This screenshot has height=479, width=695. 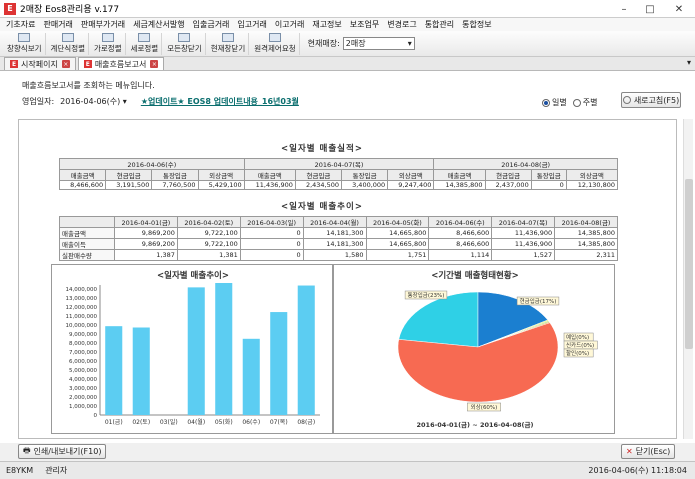 I want to click on table-cell: 2,437,000, so click(x=508, y=185).